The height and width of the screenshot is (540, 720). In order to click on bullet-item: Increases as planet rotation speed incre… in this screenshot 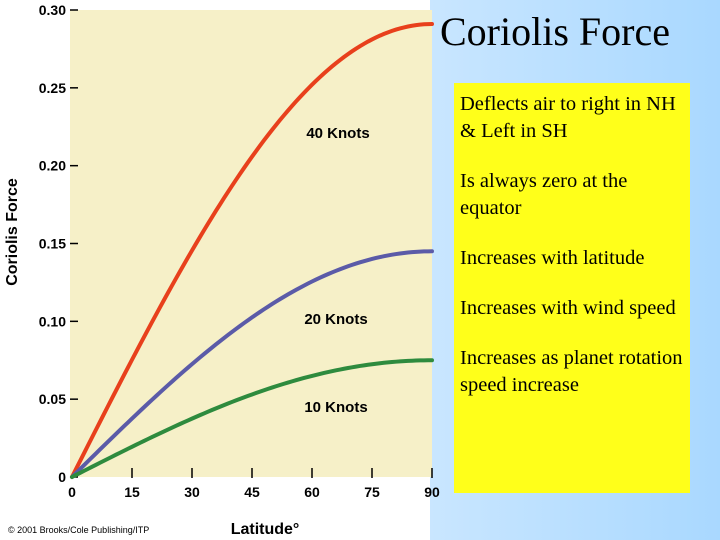, I will do `click(571, 371)`.